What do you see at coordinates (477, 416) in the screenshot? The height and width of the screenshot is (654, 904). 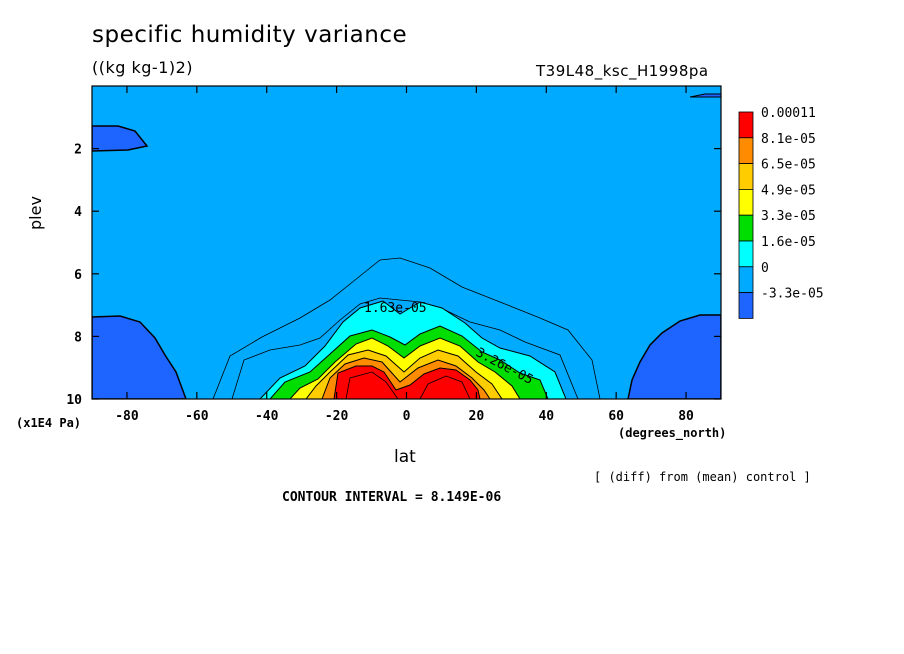 I see `x-tick-label: 20` at bounding box center [477, 416].